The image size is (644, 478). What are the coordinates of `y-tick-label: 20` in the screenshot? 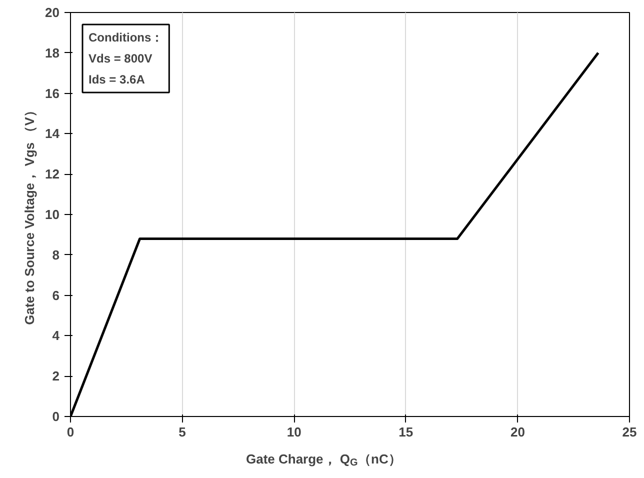 It's located at (52, 12).